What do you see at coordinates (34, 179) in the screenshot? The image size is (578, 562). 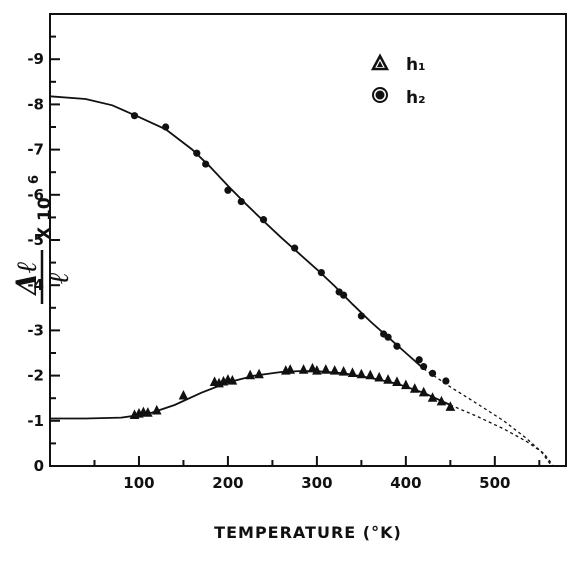 I see `y-axis-title-exponent: 6` at bounding box center [34, 179].